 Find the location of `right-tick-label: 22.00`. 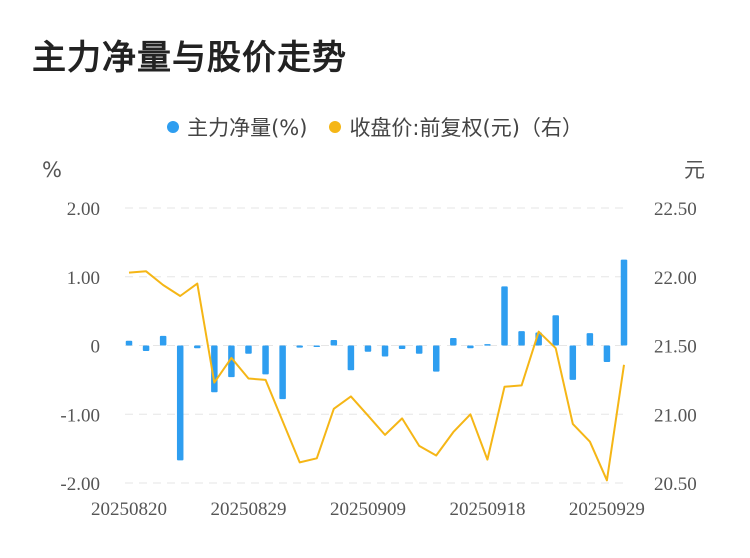

right-tick-label: 22.00 is located at coordinates (675, 278).